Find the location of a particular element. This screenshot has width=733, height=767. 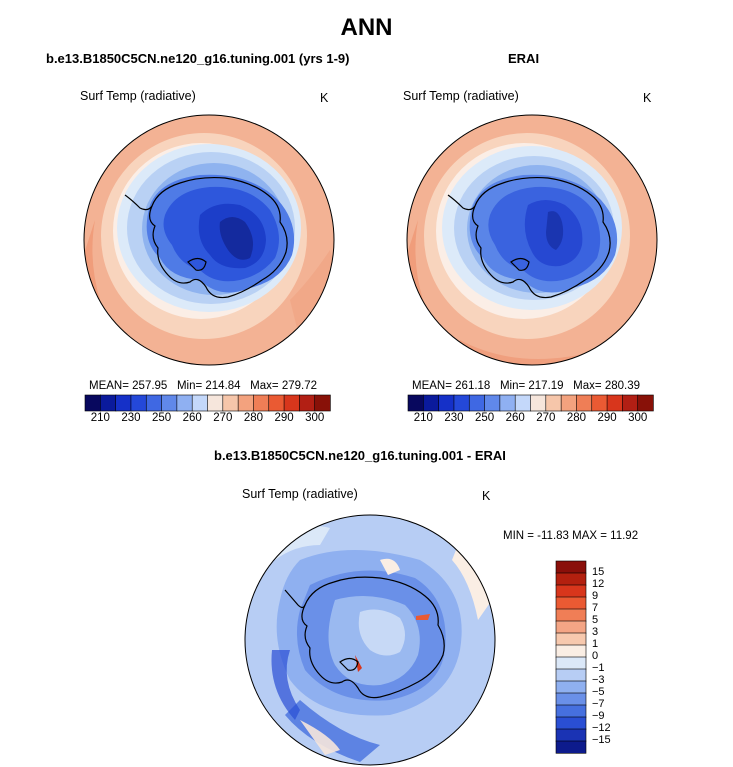

panel-3-units-label: K is located at coordinates (486, 496).